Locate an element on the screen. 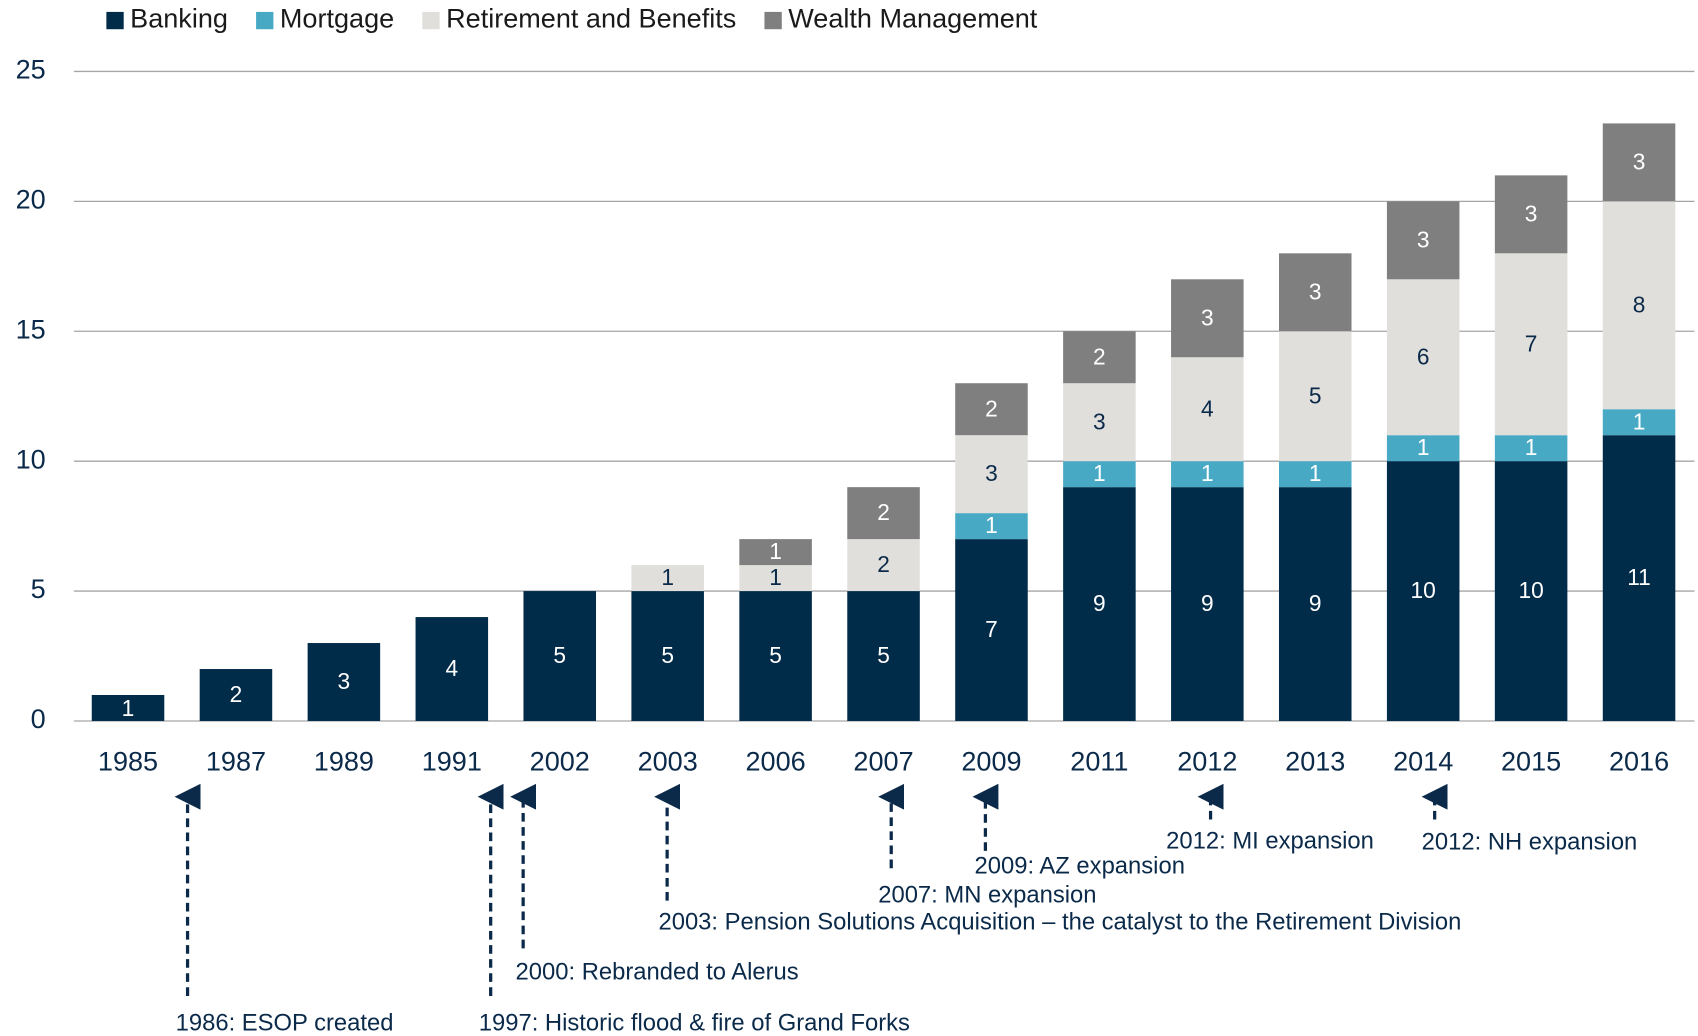 The height and width of the screenshot is (1036, 1698). legend-label: Retirement and Benefits is located at coordinates (591, 19).